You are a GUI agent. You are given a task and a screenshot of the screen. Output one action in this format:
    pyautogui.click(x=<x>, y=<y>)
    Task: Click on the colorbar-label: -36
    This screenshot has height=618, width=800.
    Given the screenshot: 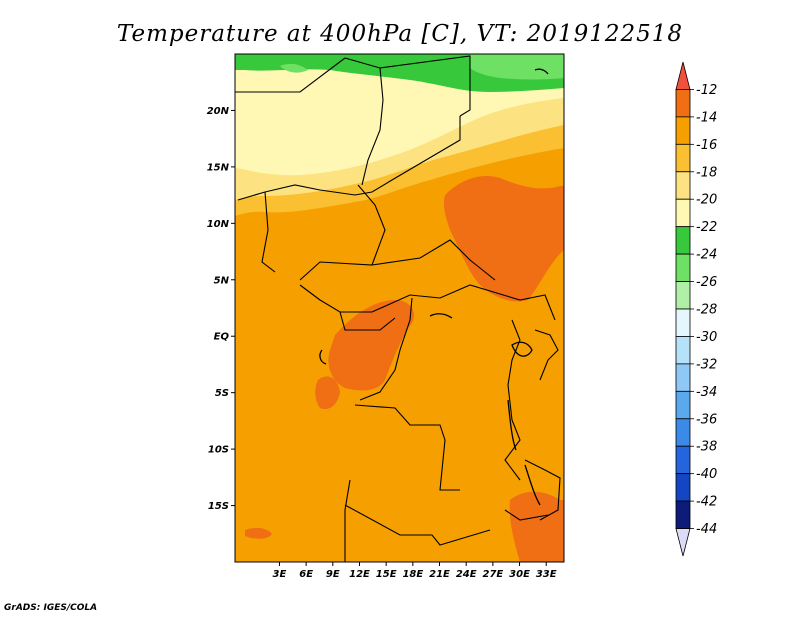 What is the action you would take?
    pyautogui.click(x=706, y=419)
    